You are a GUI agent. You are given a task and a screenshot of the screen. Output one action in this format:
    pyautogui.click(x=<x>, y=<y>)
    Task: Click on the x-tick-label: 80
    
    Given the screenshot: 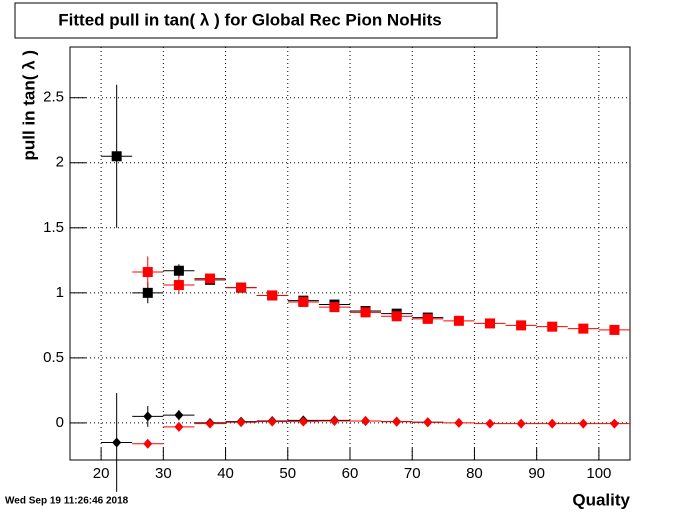 What is the action you would take?
    pyautogui.click(x=474, y=473)
    